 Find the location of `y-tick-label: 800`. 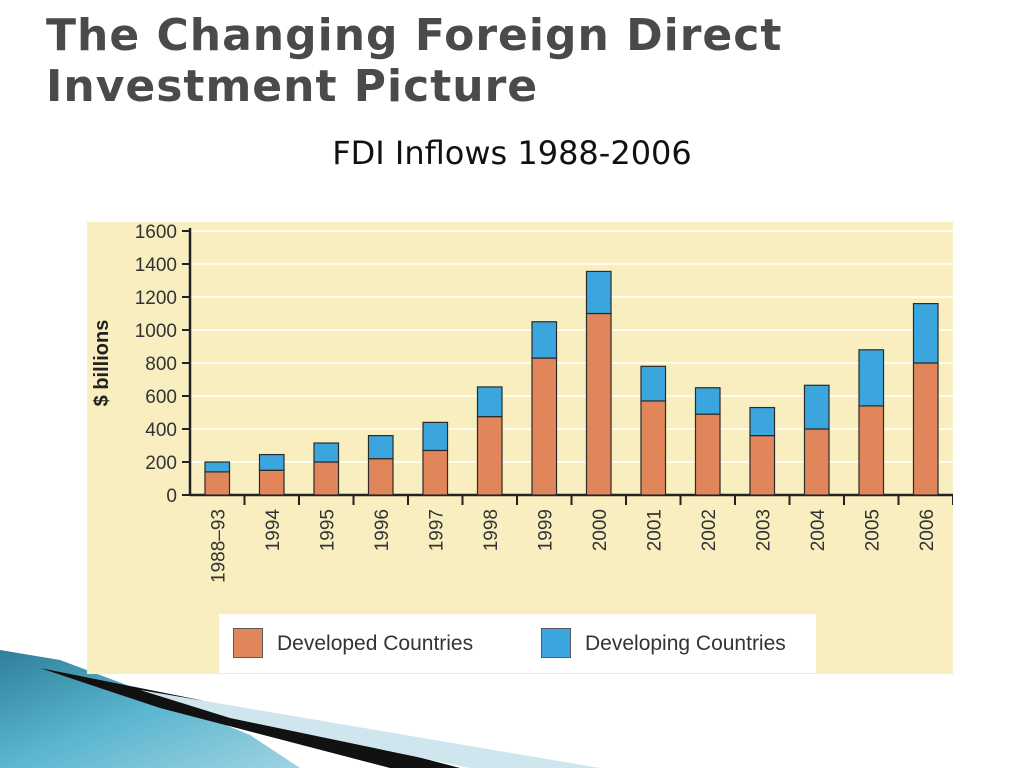

y-tick-label: 800 is located at coordinates (161, 364).